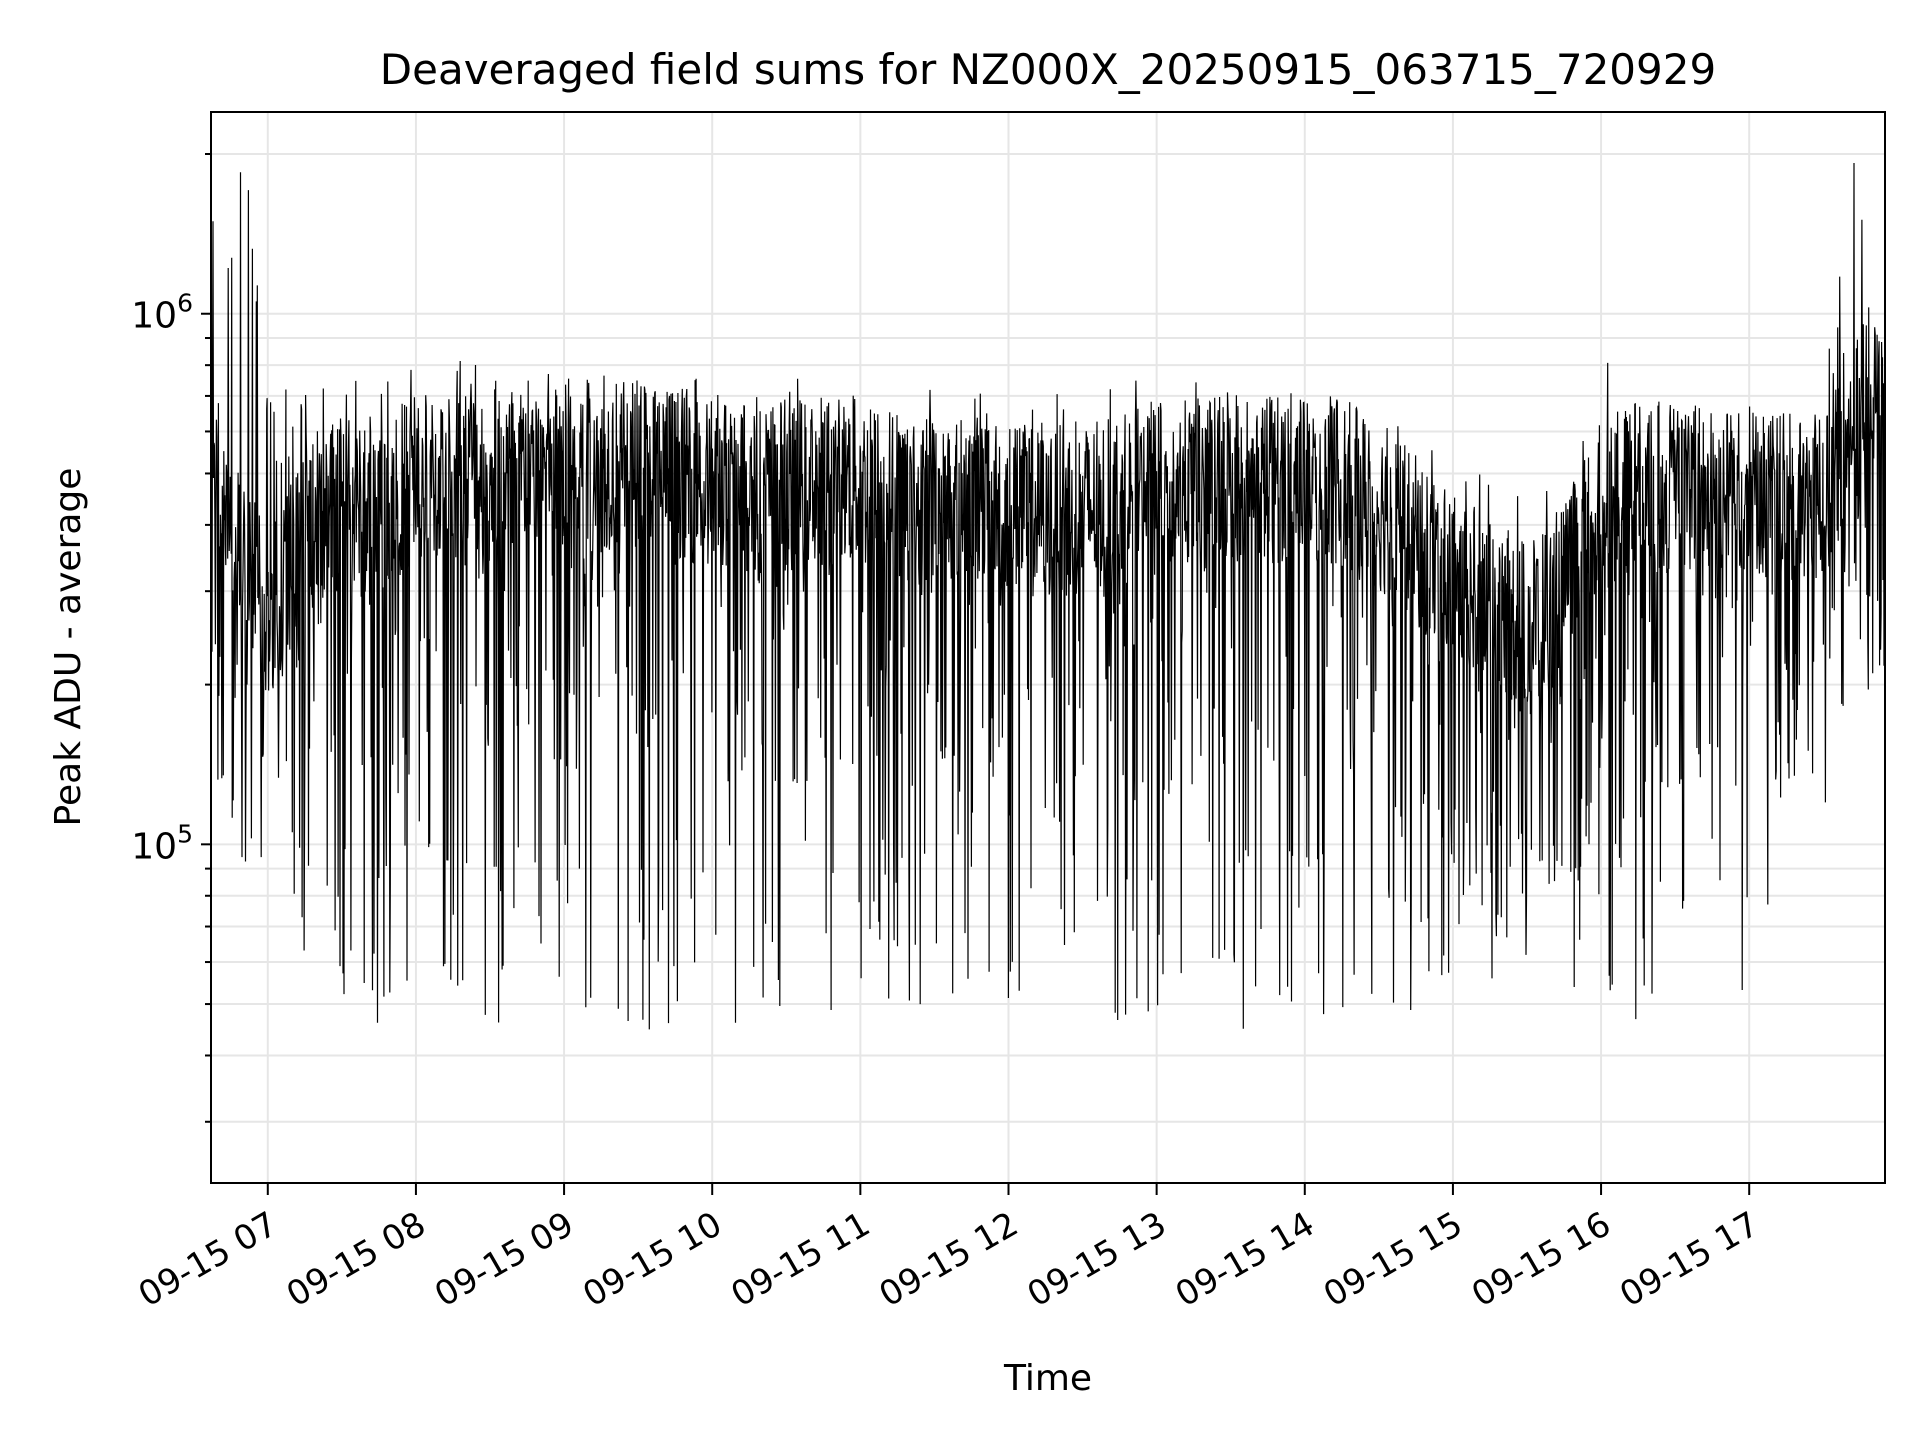 This screenshot has height=1444, width=1920. I want to click on y-tick-label: 10⁶, so click(162, 313).